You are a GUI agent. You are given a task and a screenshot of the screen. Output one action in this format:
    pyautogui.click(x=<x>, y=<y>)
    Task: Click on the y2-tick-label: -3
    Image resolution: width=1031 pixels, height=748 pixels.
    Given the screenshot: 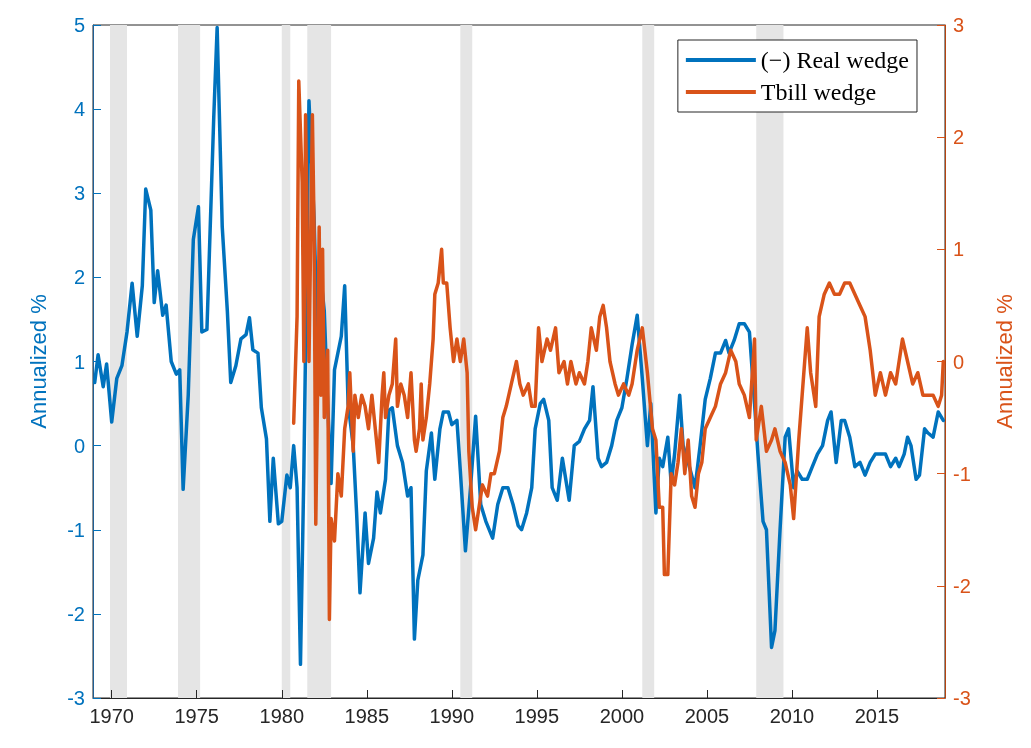 What is the action you would take?
    pyautogui.click(x=962, y=698)
    